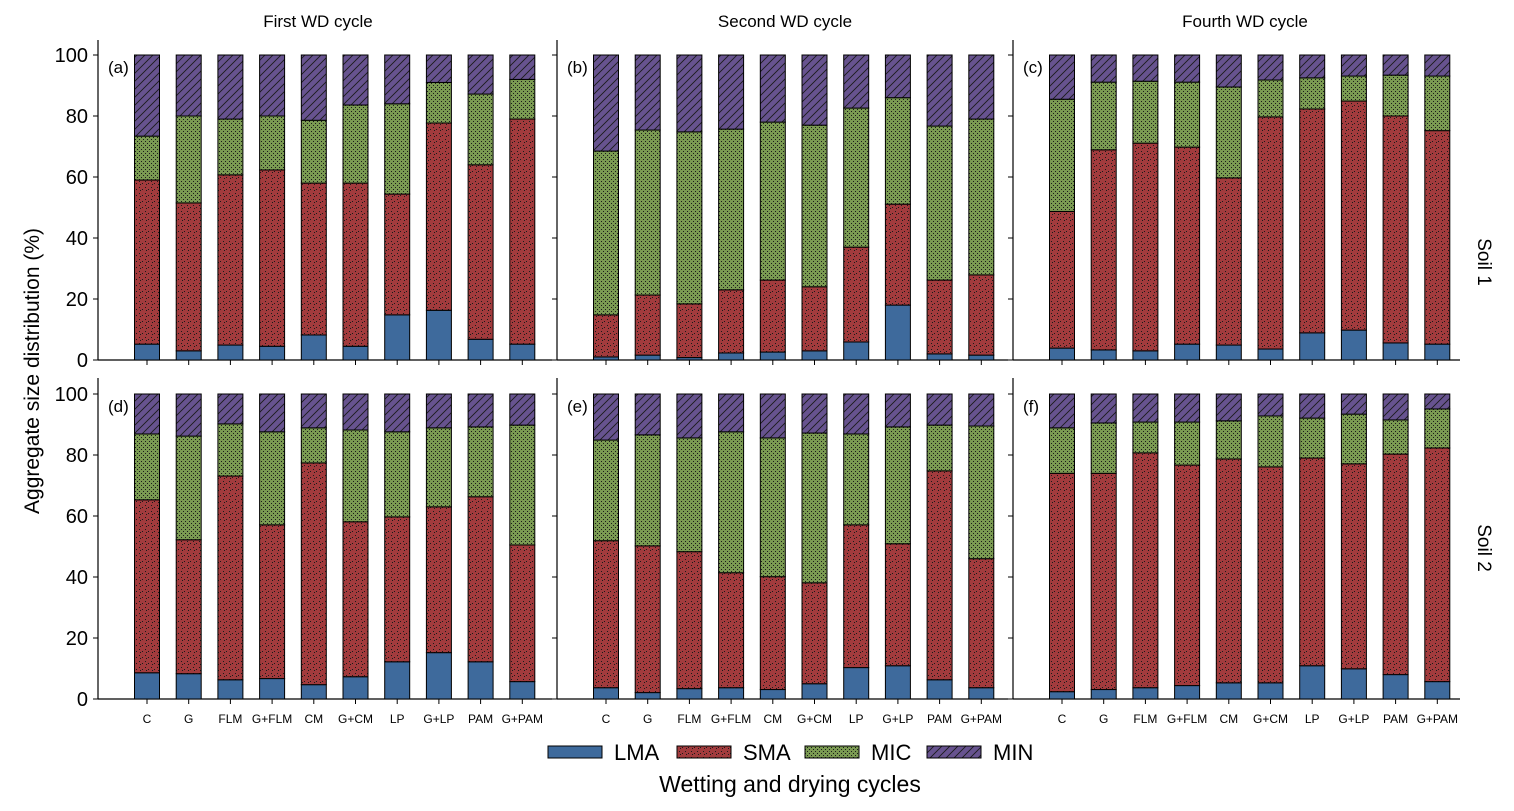  Describe the element at coordinates (790, 752) in the screenshot. I see `legend: LMA SMA MIC MIN` at that location.